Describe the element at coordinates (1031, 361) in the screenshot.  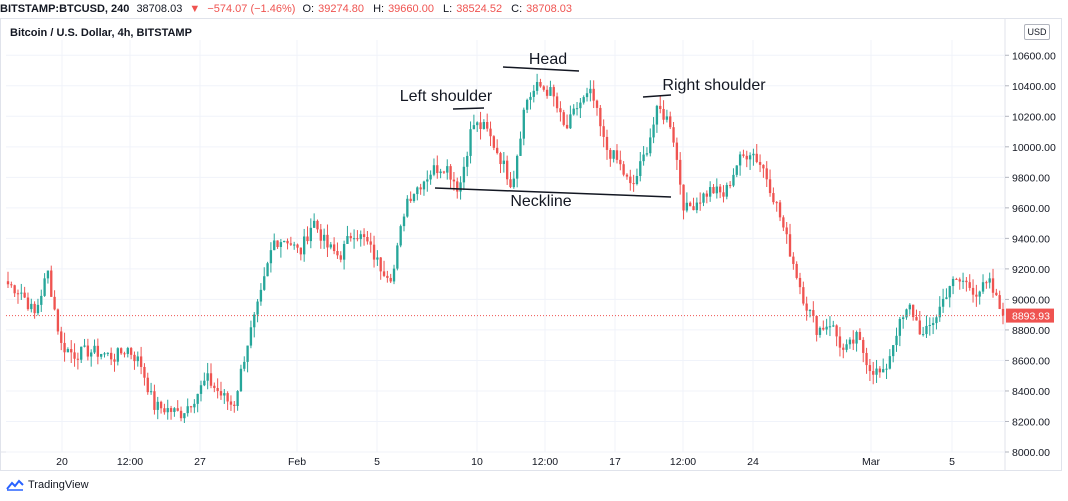
I see `y-tick-label: 8600.00` at that location.